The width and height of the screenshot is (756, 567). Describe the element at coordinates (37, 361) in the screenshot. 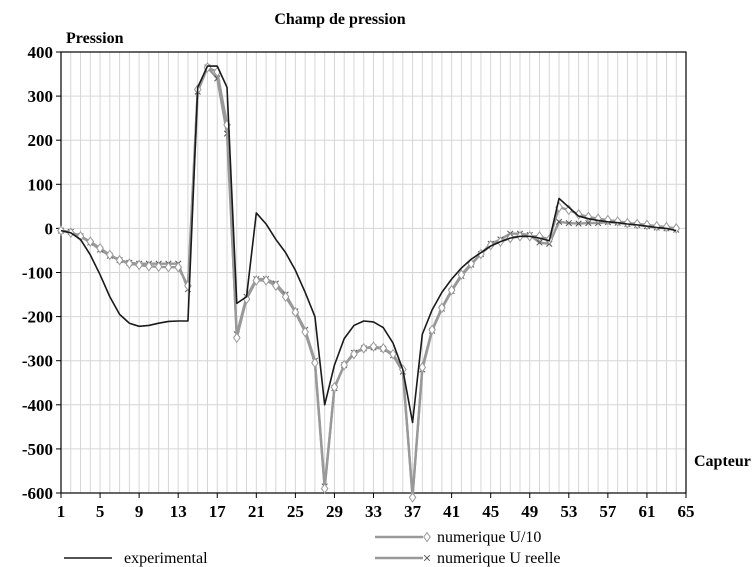

I see `y-tick-label: -300` at that location.